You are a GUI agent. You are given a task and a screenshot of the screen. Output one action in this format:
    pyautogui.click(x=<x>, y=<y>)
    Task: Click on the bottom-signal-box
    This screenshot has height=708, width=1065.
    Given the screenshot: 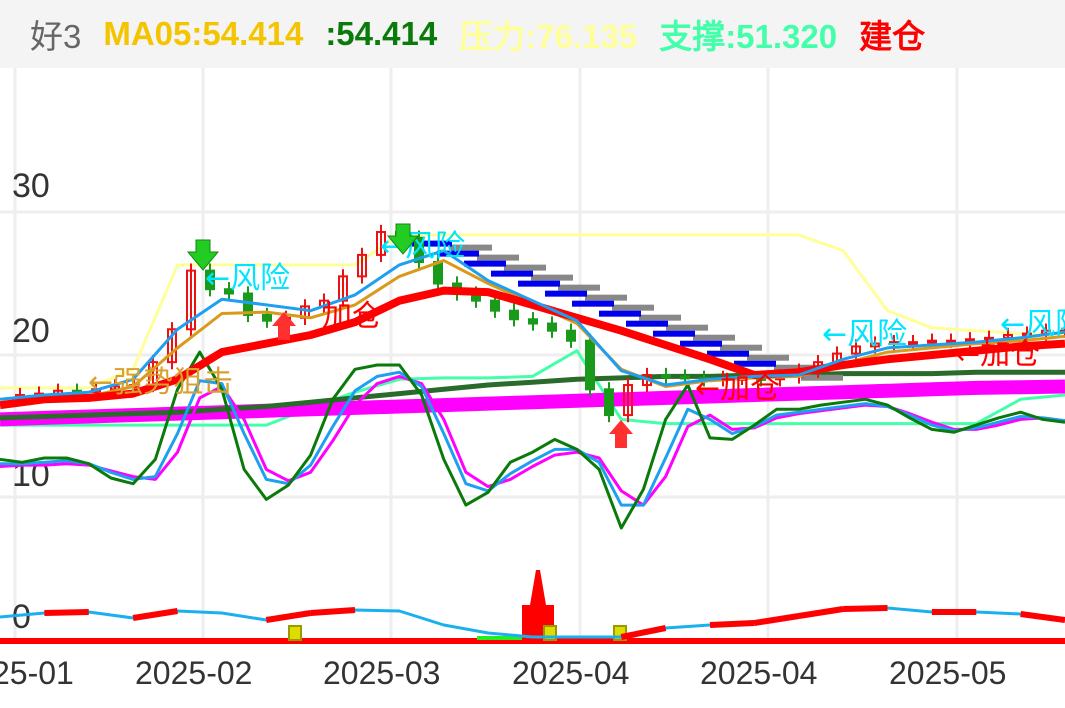 What is the action you would take?
    pyautogui.click(x=295, y=633)
    